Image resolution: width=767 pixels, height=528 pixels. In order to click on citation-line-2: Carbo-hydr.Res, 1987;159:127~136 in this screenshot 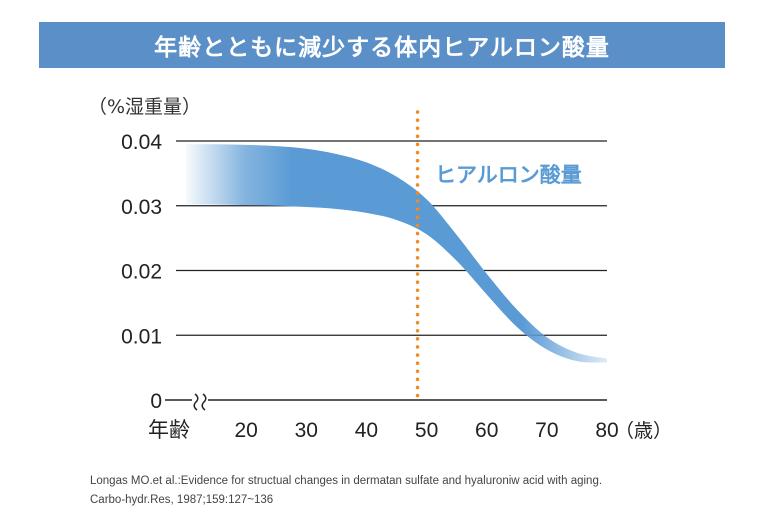, I will do `click(182, 500)`.